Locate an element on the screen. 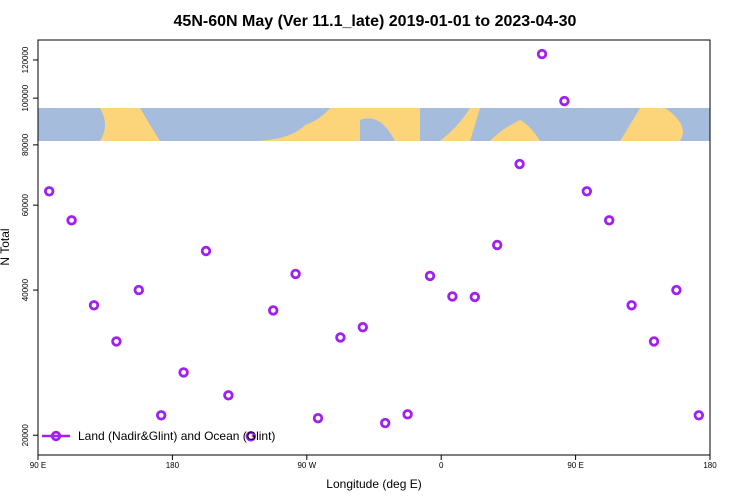 Image resolution: width=750 pixels, height=500 pixels. y-tick-label: 40000 is located at coordinates (25, 289).